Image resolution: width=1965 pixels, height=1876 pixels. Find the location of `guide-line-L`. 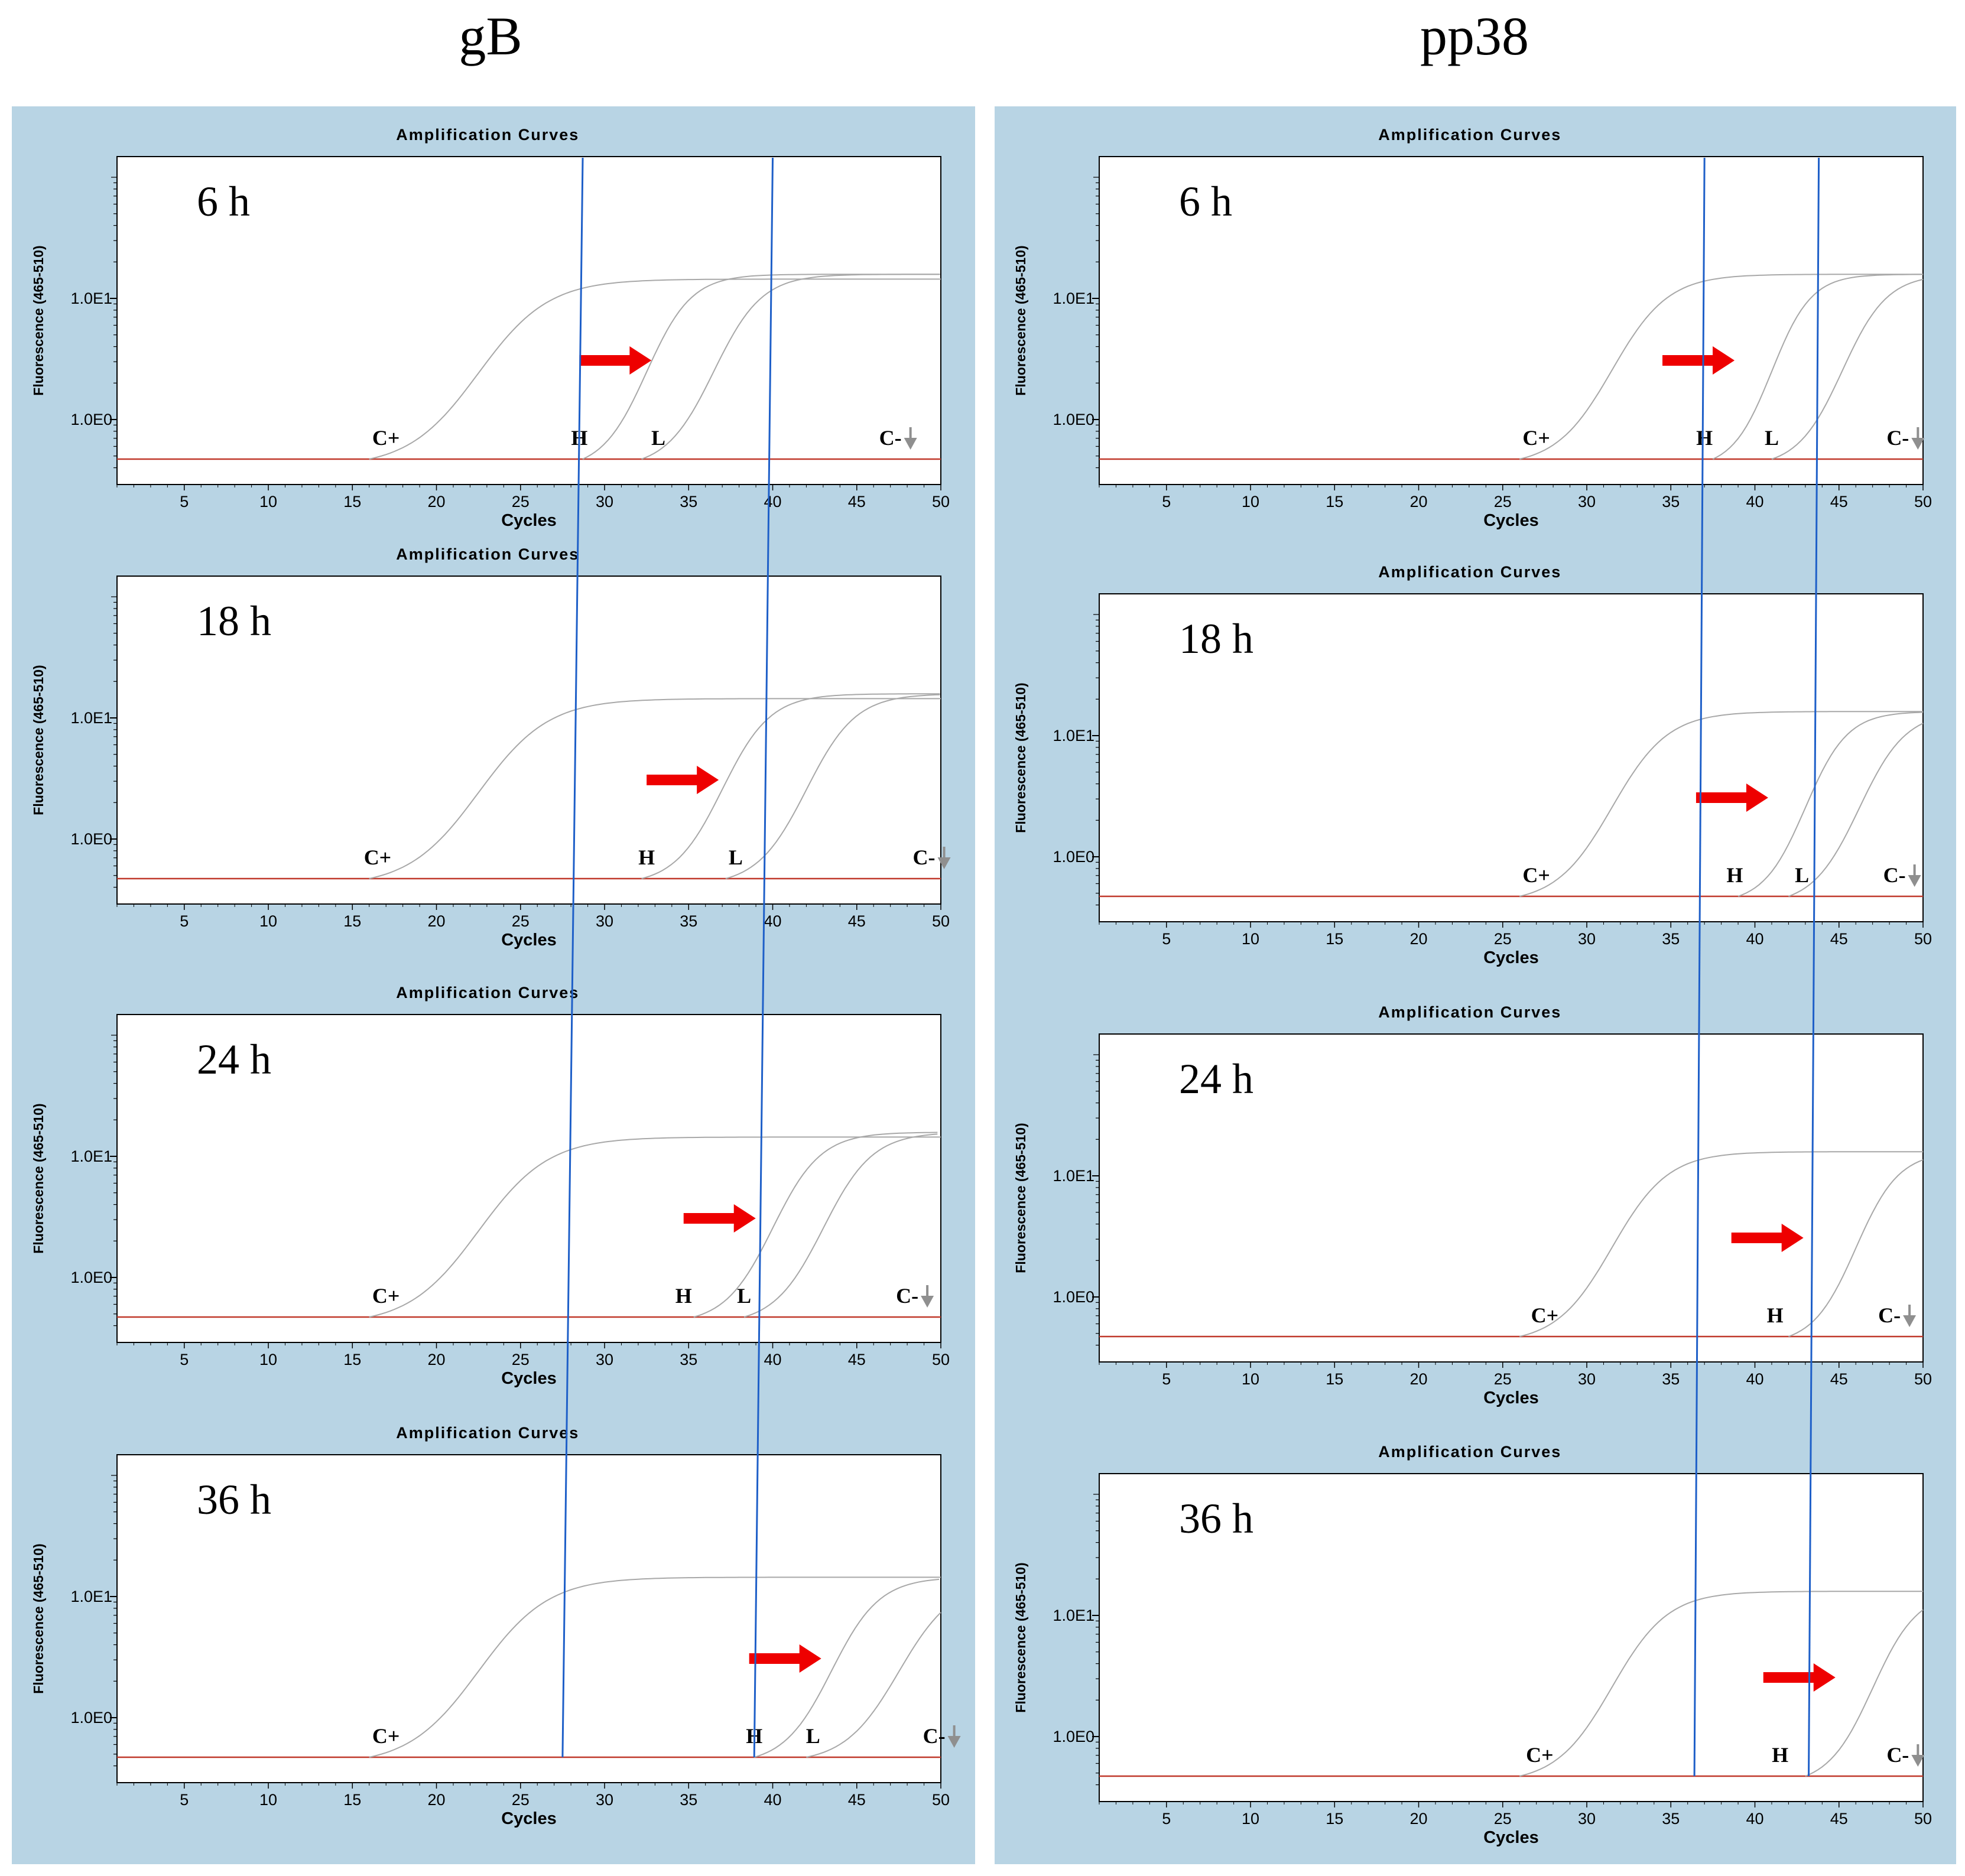

guide-line-L is located at coordinates (1814, 967).